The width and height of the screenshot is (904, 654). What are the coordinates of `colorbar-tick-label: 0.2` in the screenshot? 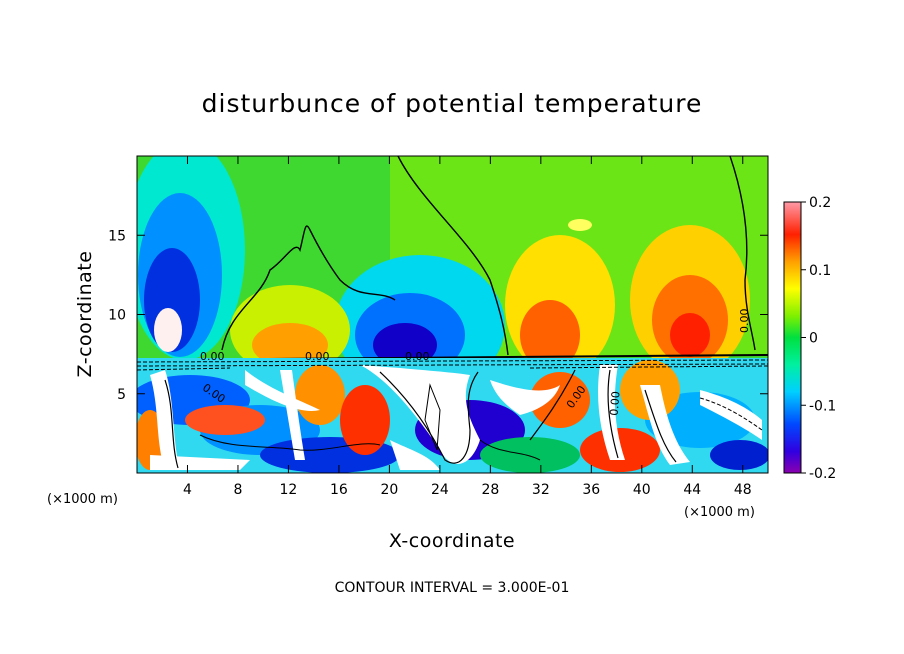 It's located at (820, 203).